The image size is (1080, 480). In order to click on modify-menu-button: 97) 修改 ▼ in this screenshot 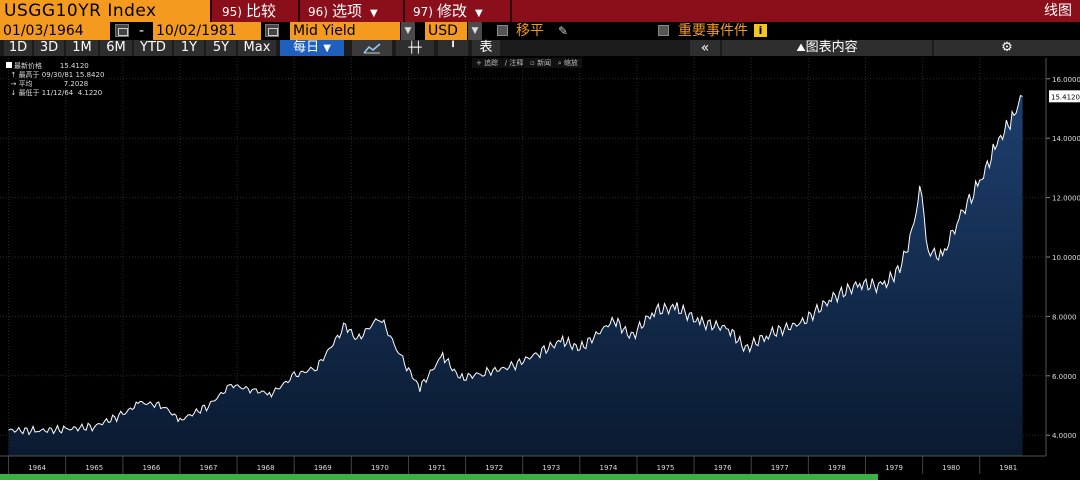, I will do `click(457, 11)`.